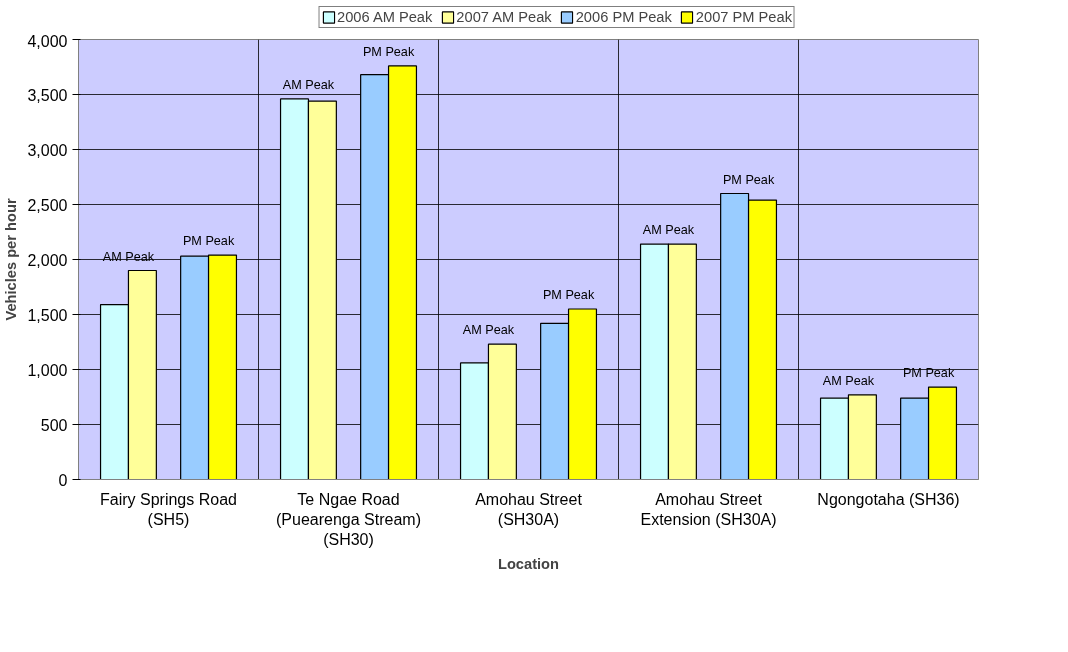  I want to click on y-tick-label: 2,500, so click(47, 205).